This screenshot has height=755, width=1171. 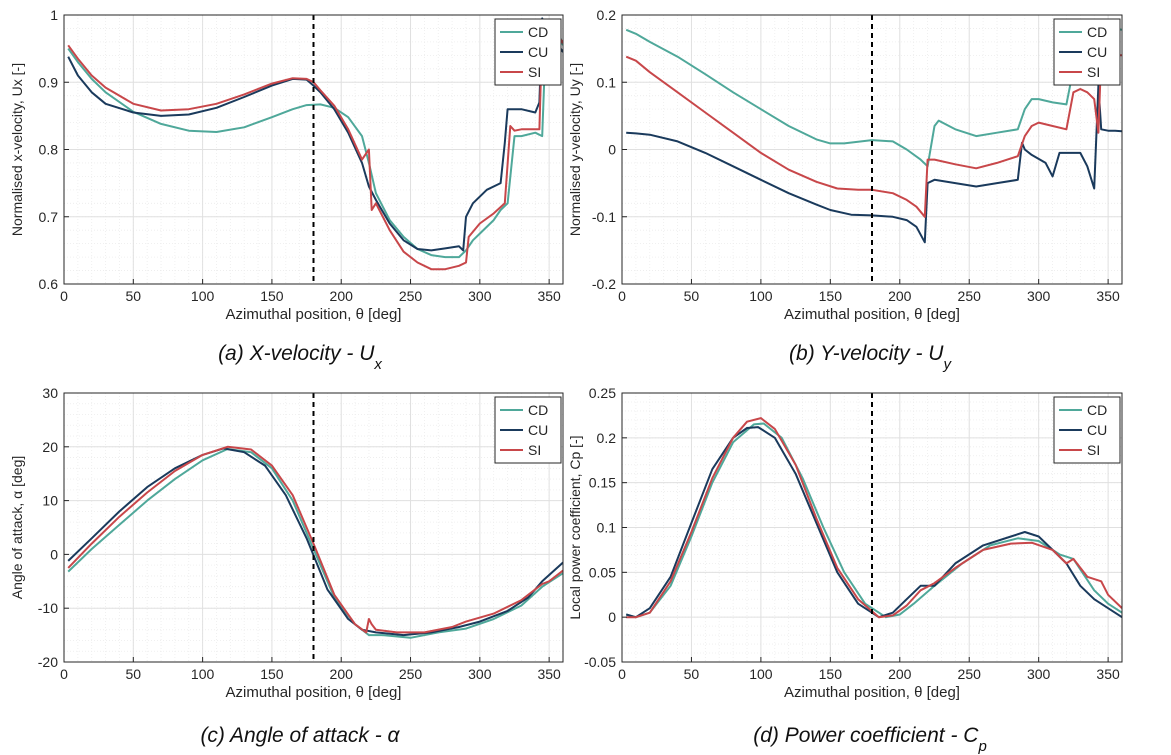 What do you see at coordinates (49, 150) in the screenshot?
I see `y-tick-label: 0.8` at bounding box center [49, 150].